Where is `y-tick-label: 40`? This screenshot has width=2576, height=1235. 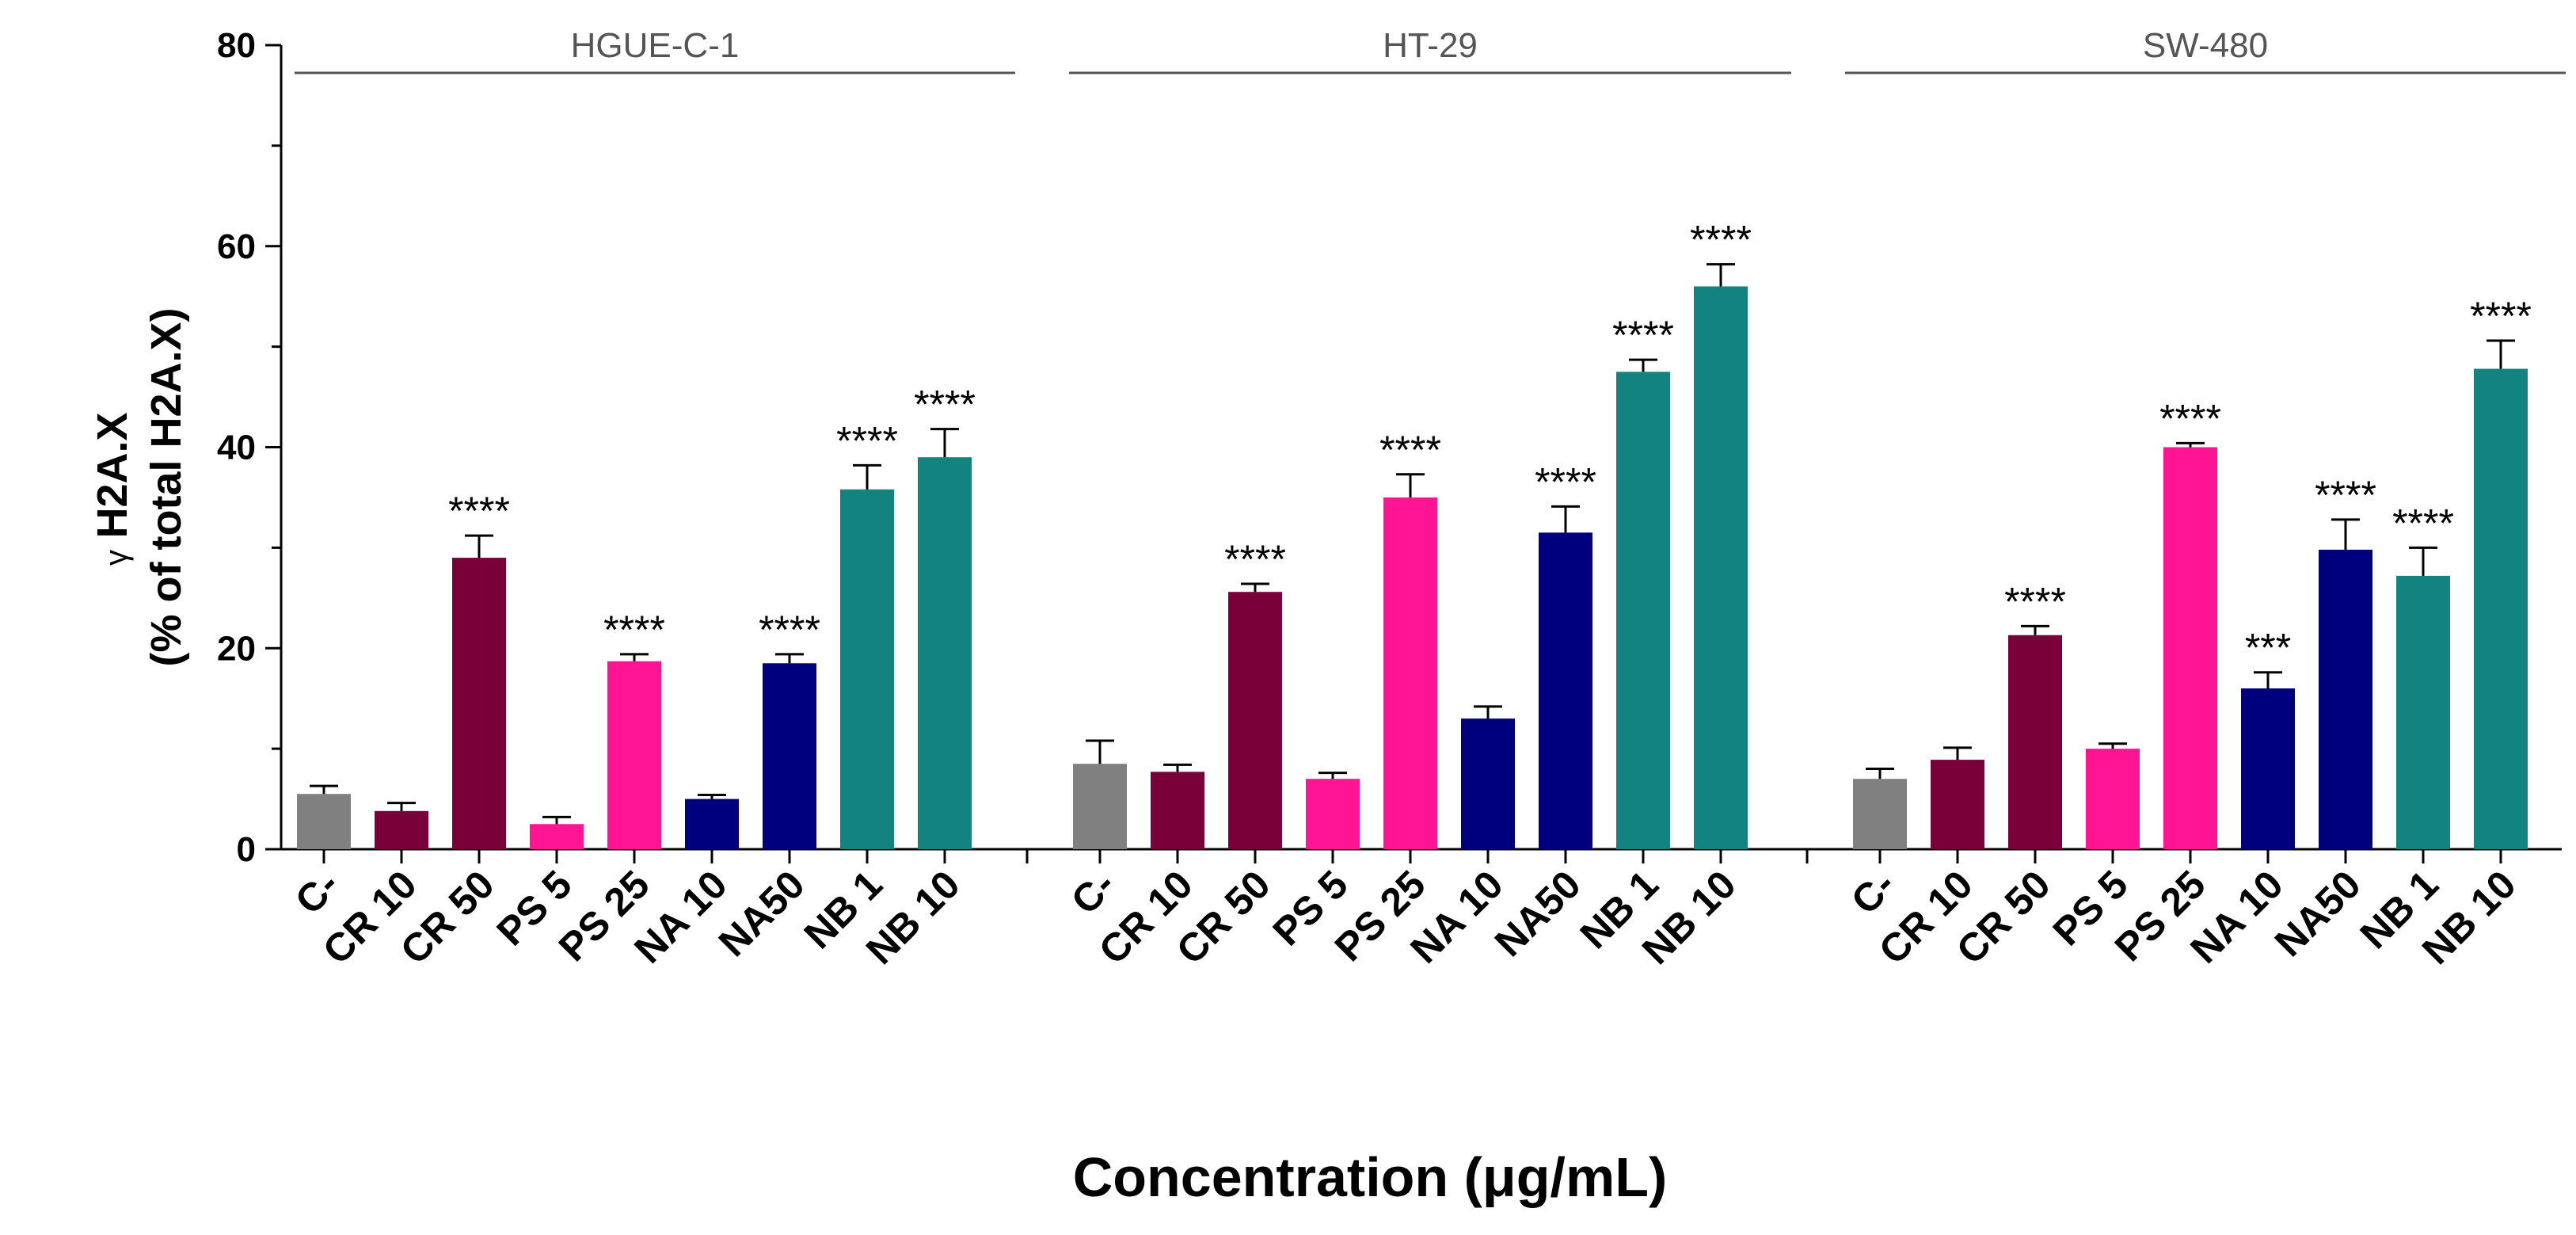 y-tick-label: 40 is located at coordinates (236, 448).